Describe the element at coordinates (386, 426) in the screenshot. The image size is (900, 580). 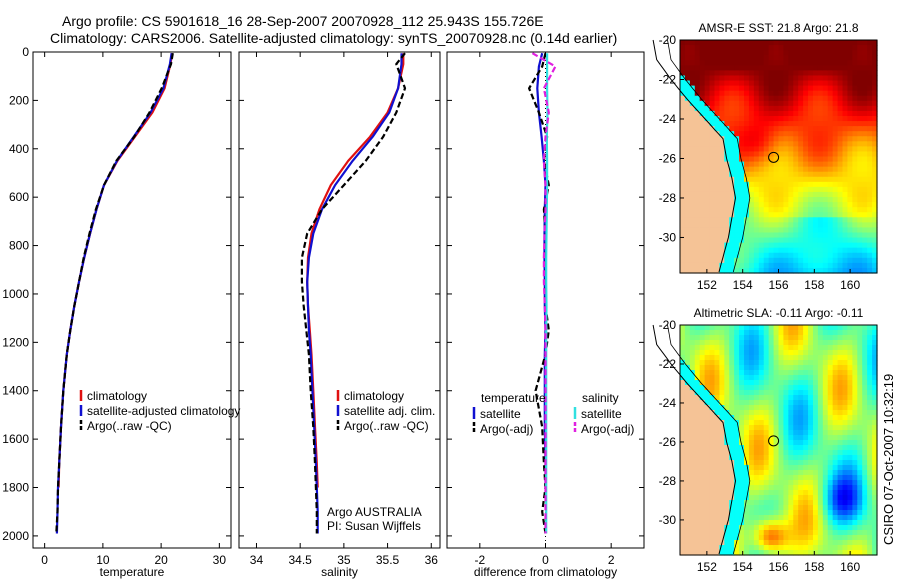
I see `salinity-legend-label: Argo(..raw -QC)` at that location.